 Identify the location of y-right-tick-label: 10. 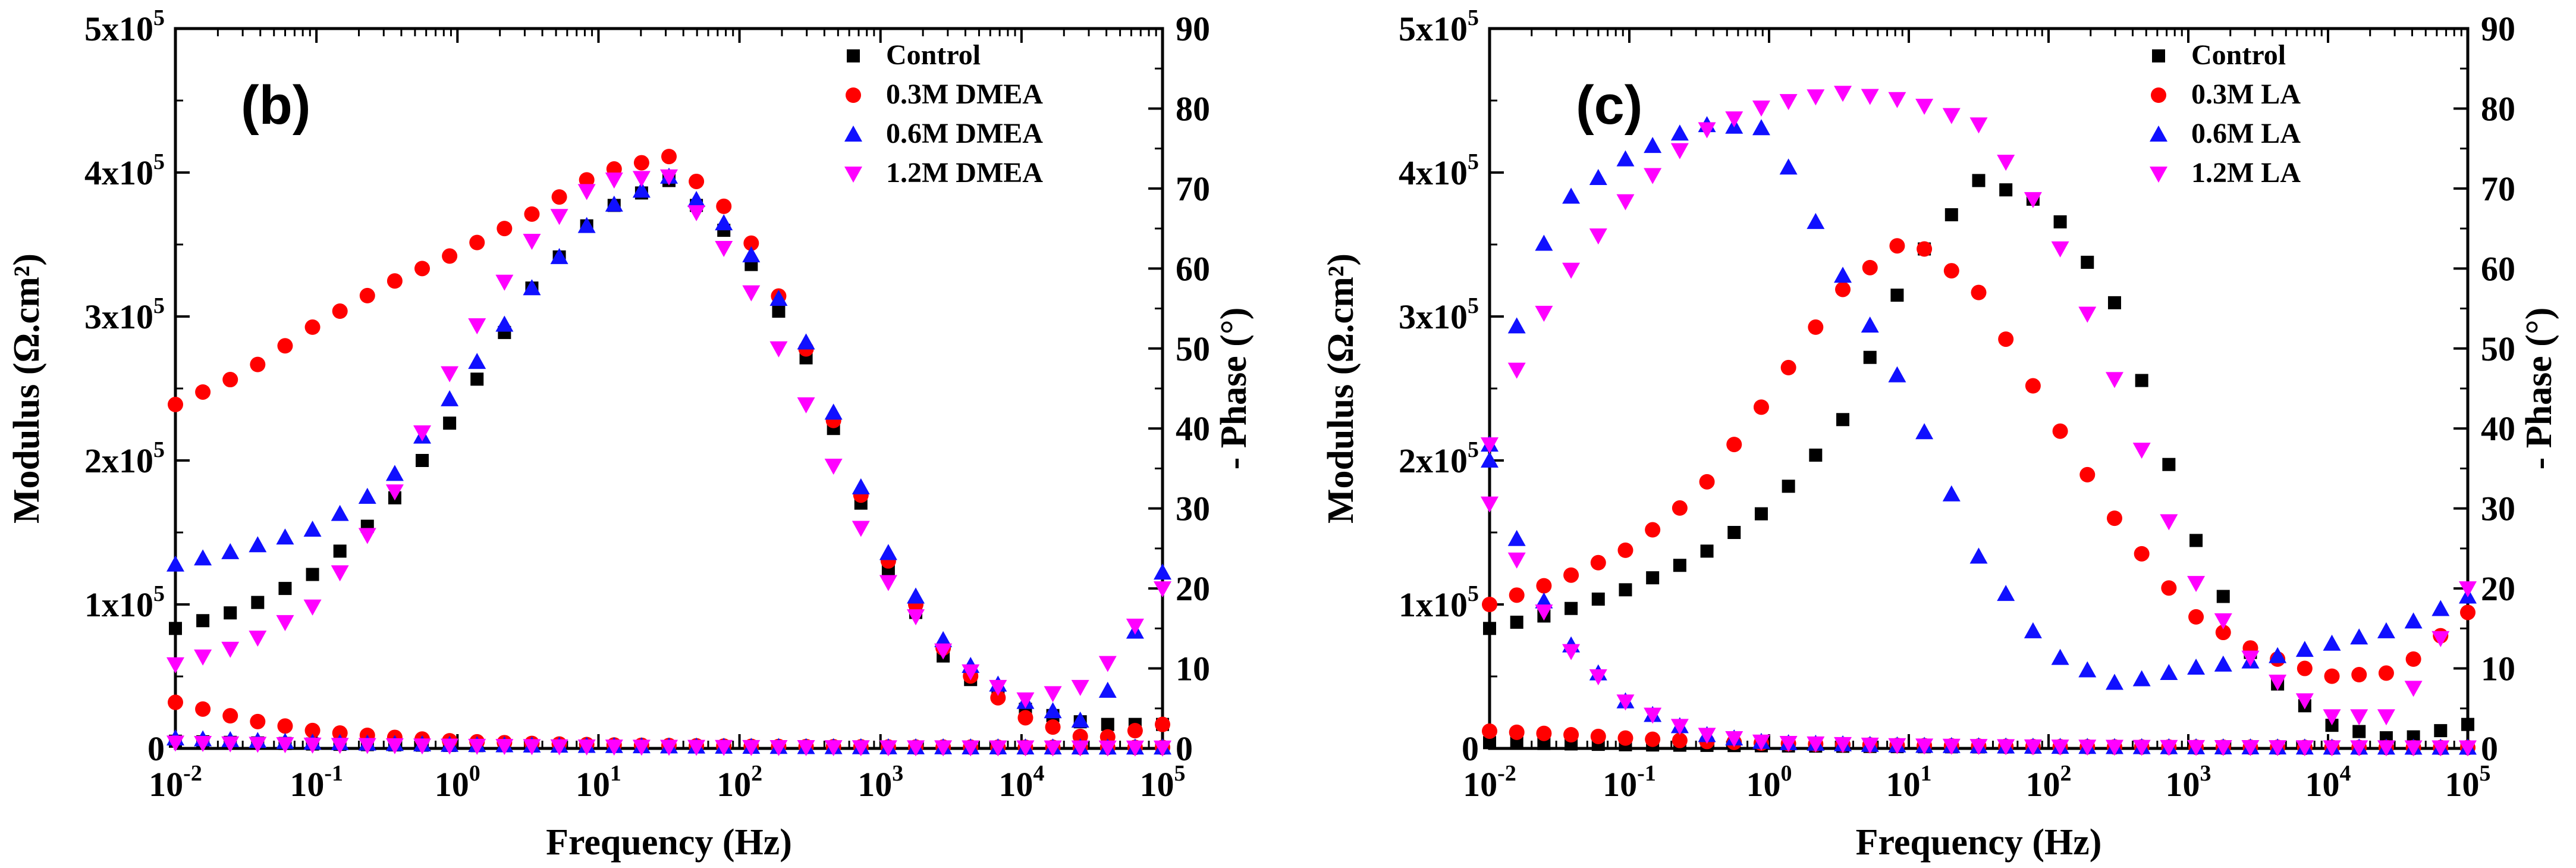
(1193, 669).